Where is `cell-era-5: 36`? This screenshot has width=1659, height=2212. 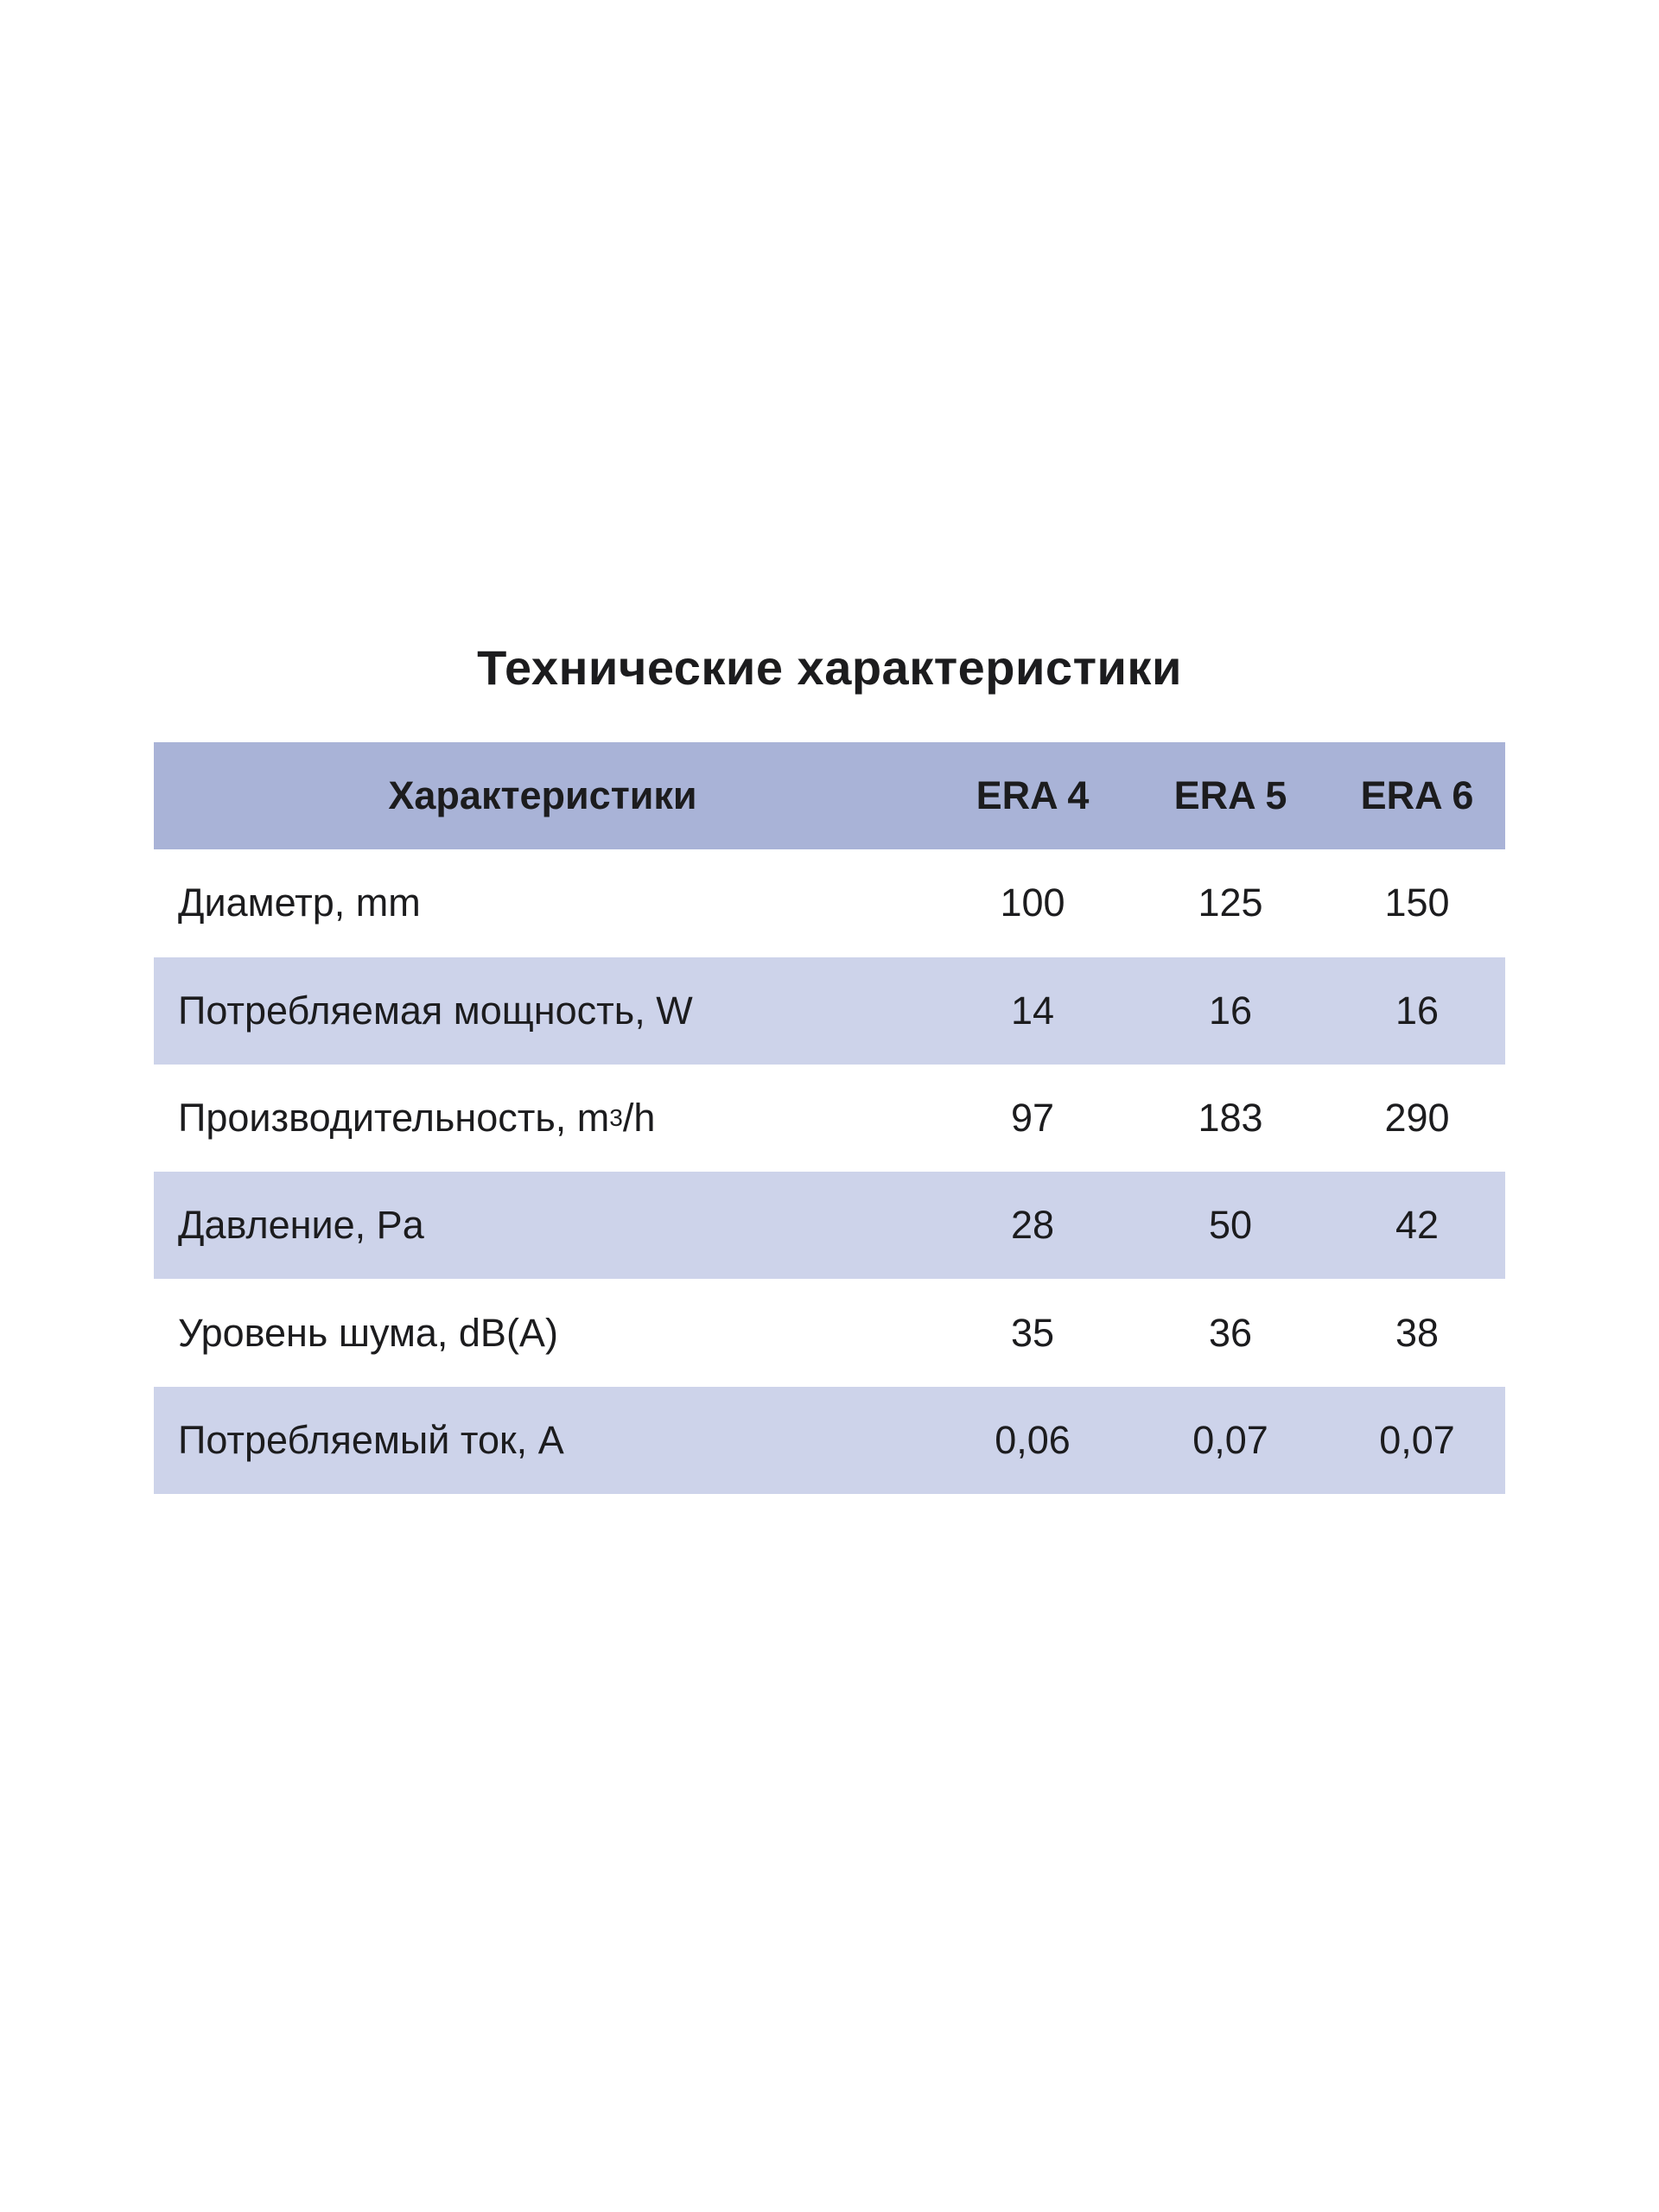
cell-era-5: 36 is located at coordinates (1230, 1332).